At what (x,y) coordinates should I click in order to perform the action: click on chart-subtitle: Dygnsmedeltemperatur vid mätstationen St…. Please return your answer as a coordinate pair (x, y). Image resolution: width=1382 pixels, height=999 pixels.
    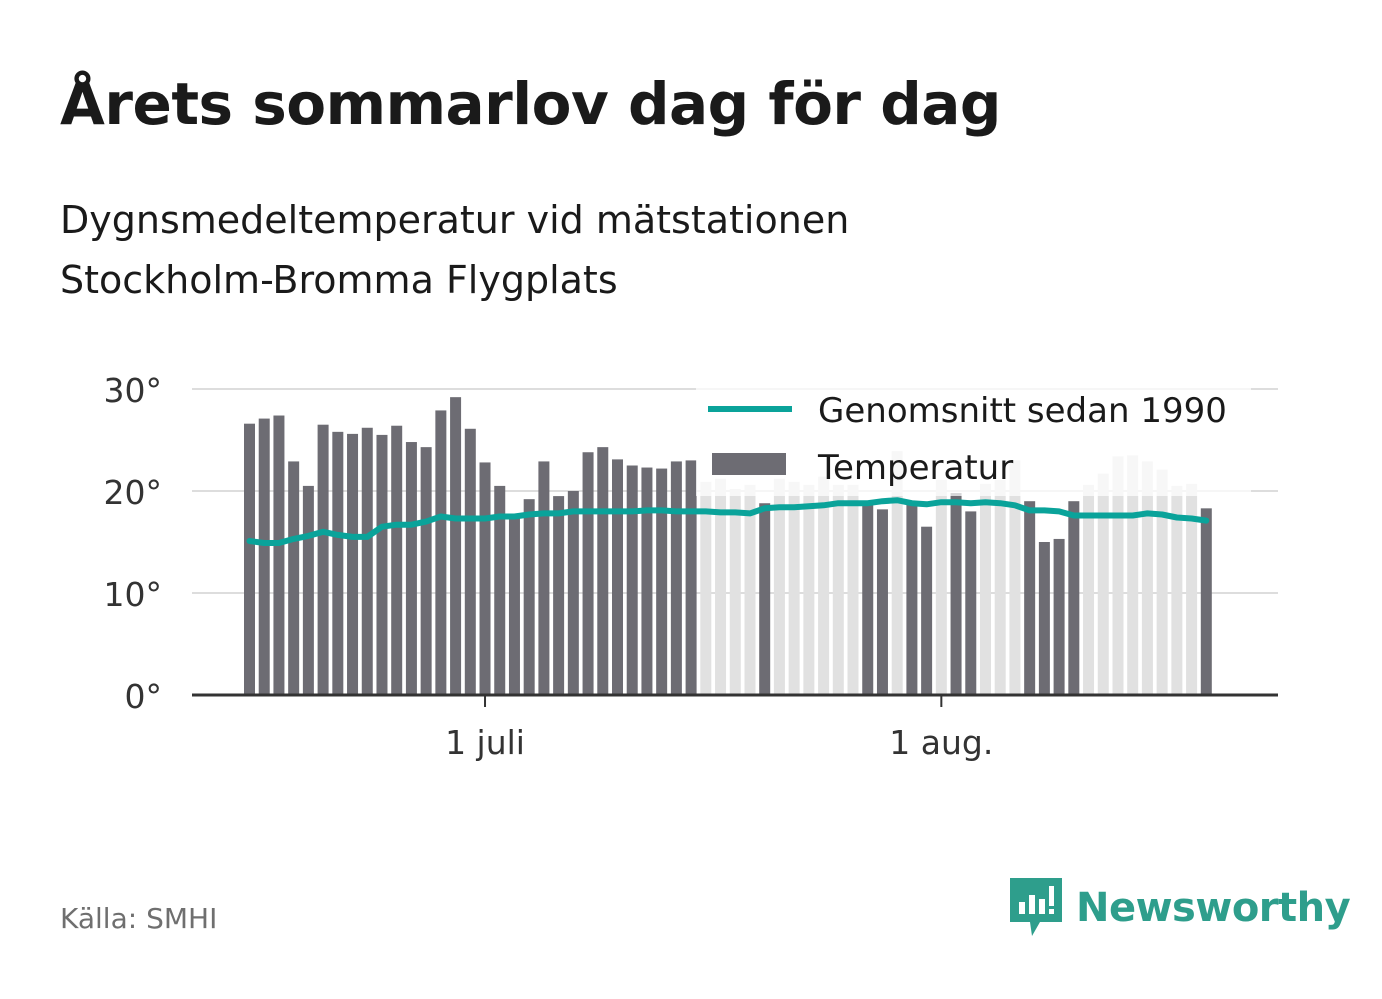
    Looking at the image, I should click on (560, 250).